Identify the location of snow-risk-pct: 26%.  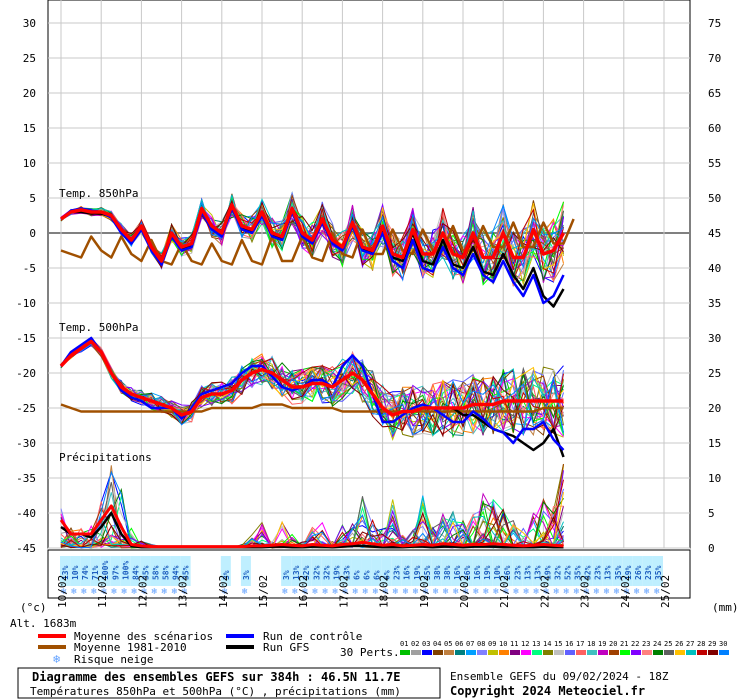
(507, 572).